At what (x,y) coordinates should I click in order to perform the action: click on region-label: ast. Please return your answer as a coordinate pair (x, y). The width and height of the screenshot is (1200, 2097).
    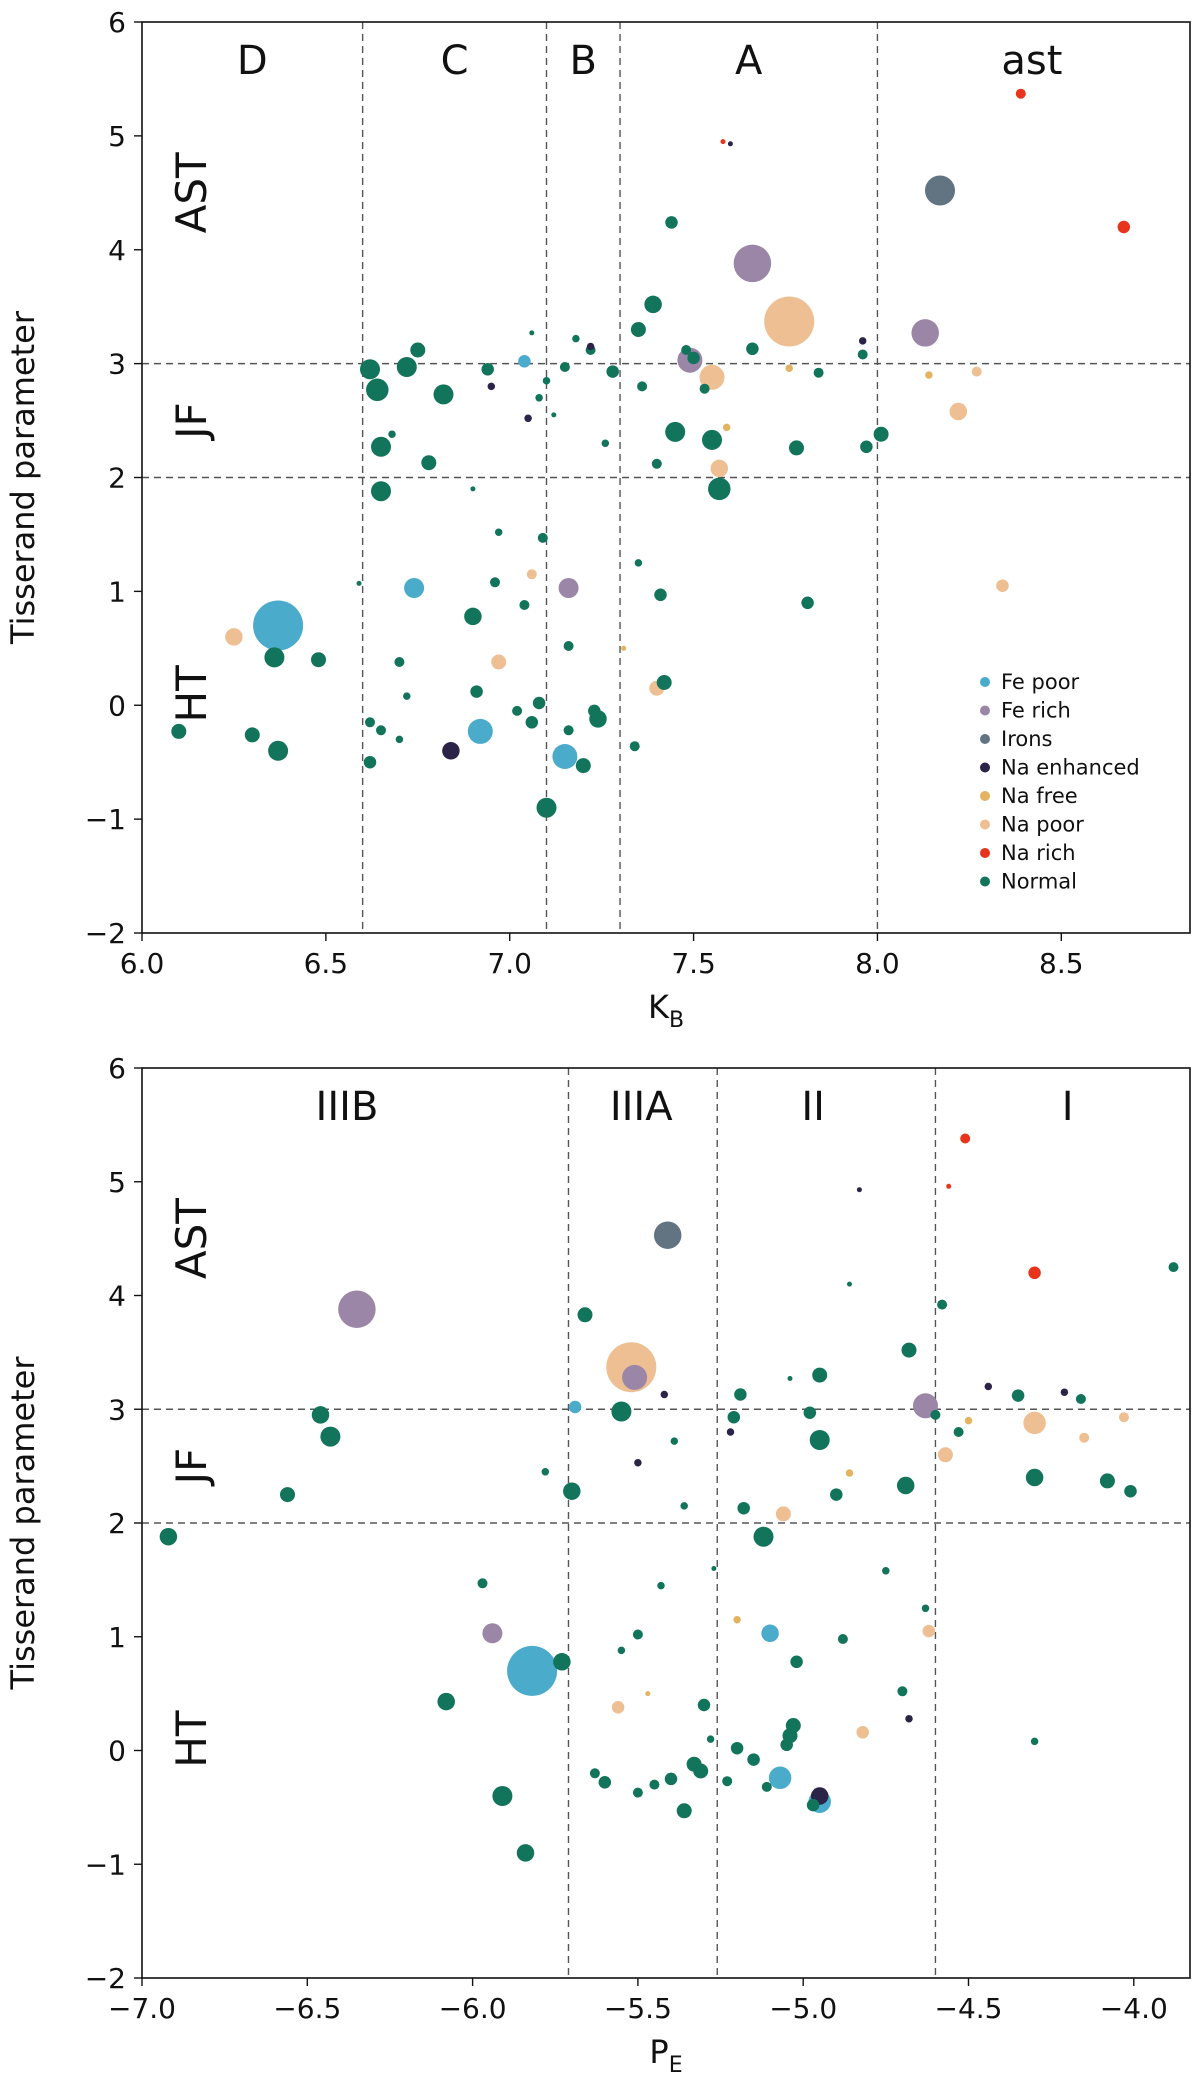
    Looking at the image, I should click on (1031, 61).